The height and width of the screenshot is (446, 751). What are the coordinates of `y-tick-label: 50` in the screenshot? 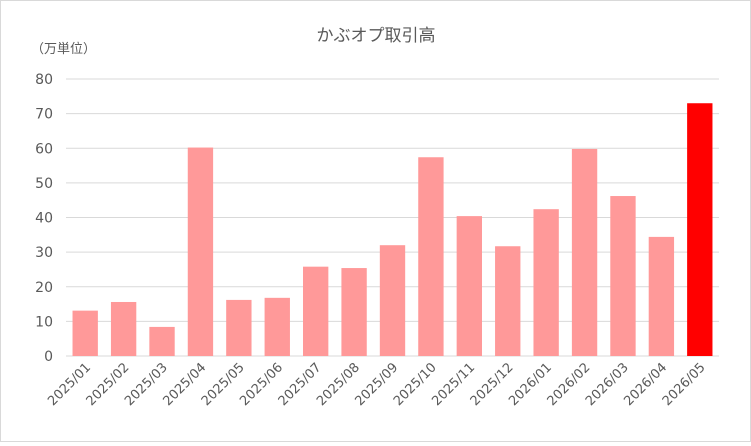 It's located at (44, 184).